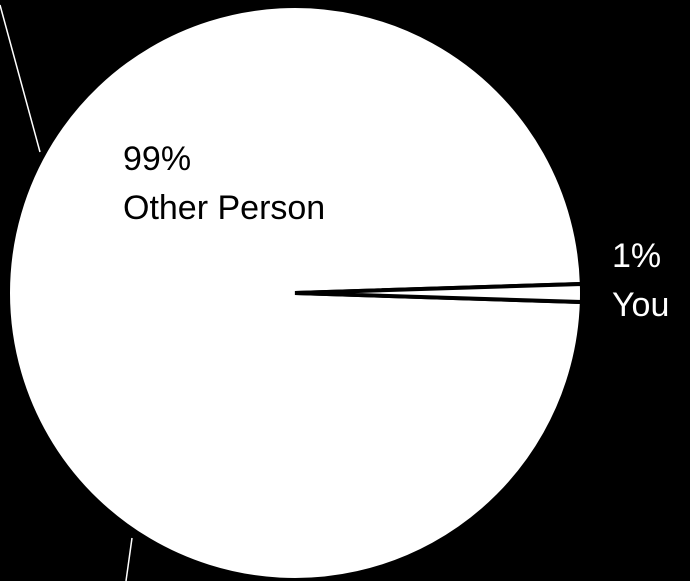  I want to click on background-line-bottom, so click(129, 559).